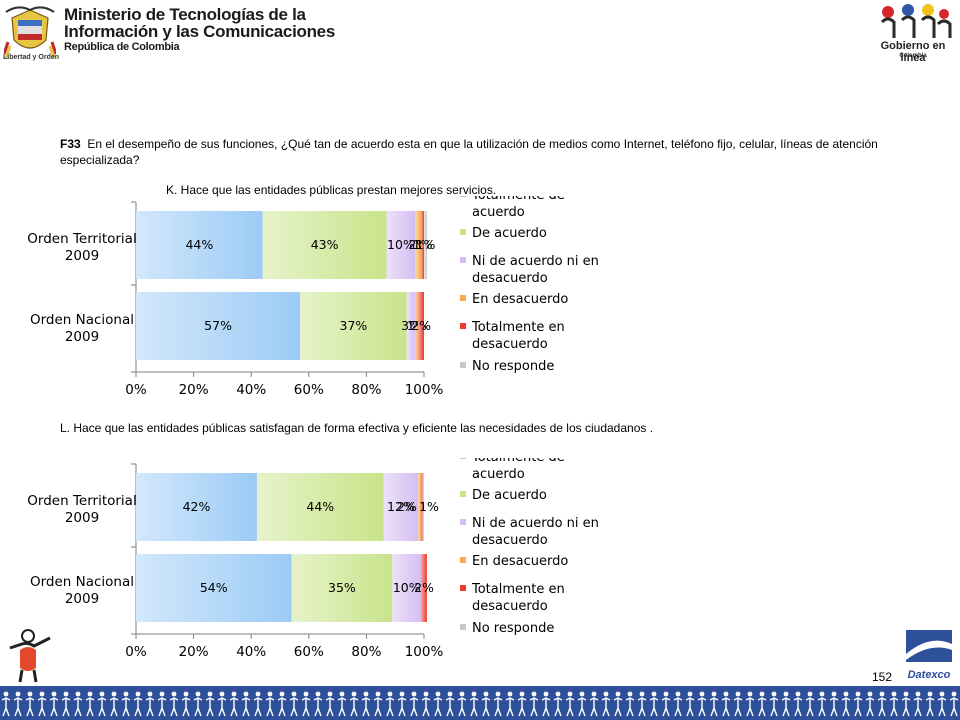 The image size is (960, 720). Describe the element at coordinates (518, 199) in the screenshot. I see `legend-label: Totalmente de` at that location.